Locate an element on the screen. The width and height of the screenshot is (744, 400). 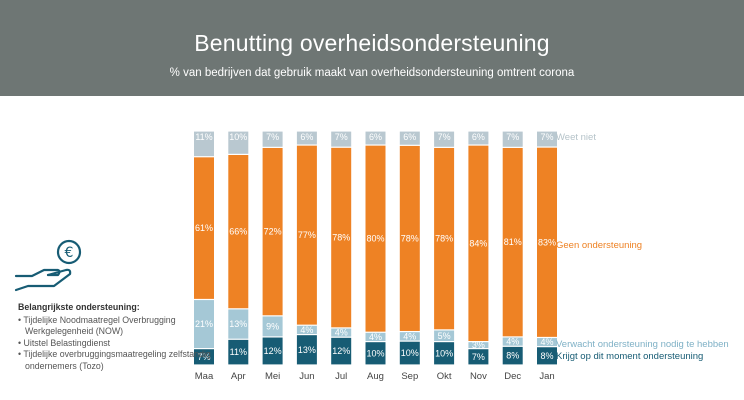
legend-entry: Krijgt op dit moment ondersteuning is located at coordinates (629, 356).